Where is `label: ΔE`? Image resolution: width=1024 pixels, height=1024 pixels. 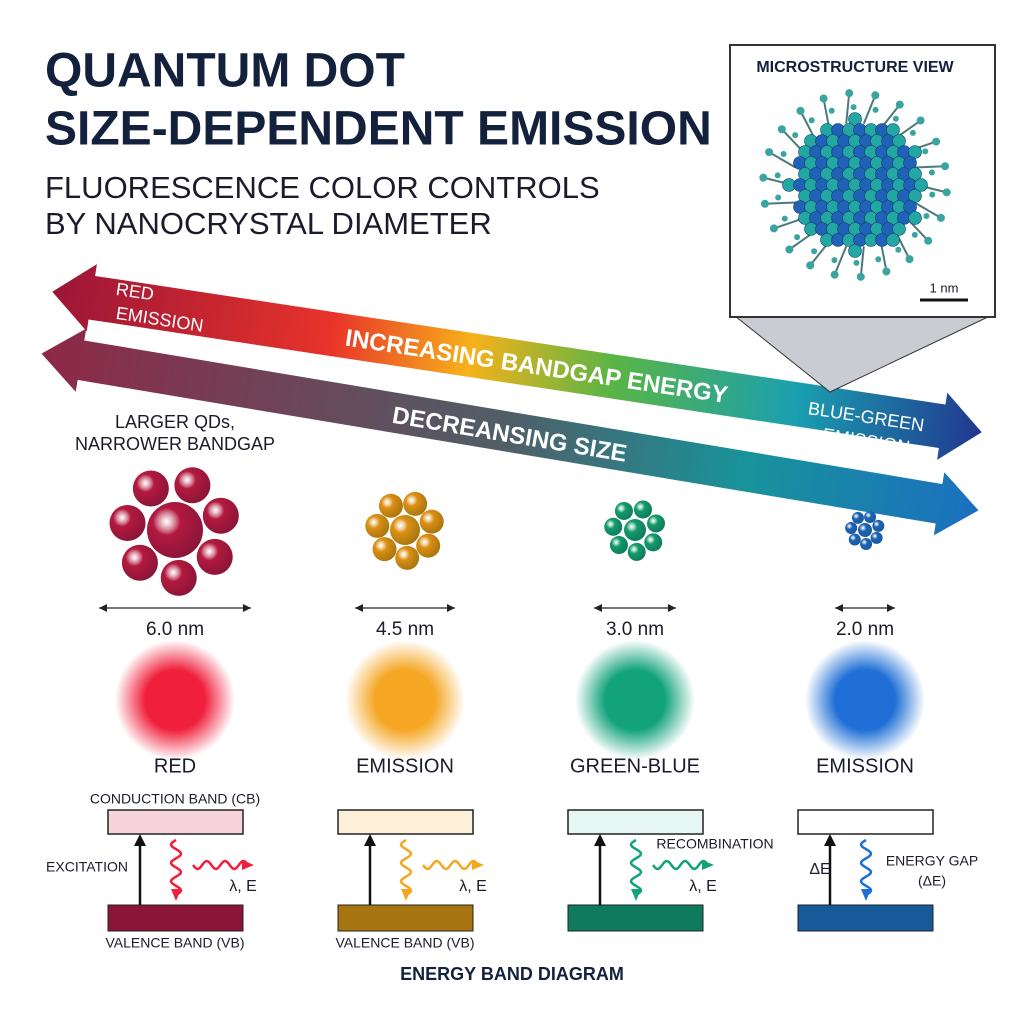 label: ΔE is located at coordinates (819, 869).